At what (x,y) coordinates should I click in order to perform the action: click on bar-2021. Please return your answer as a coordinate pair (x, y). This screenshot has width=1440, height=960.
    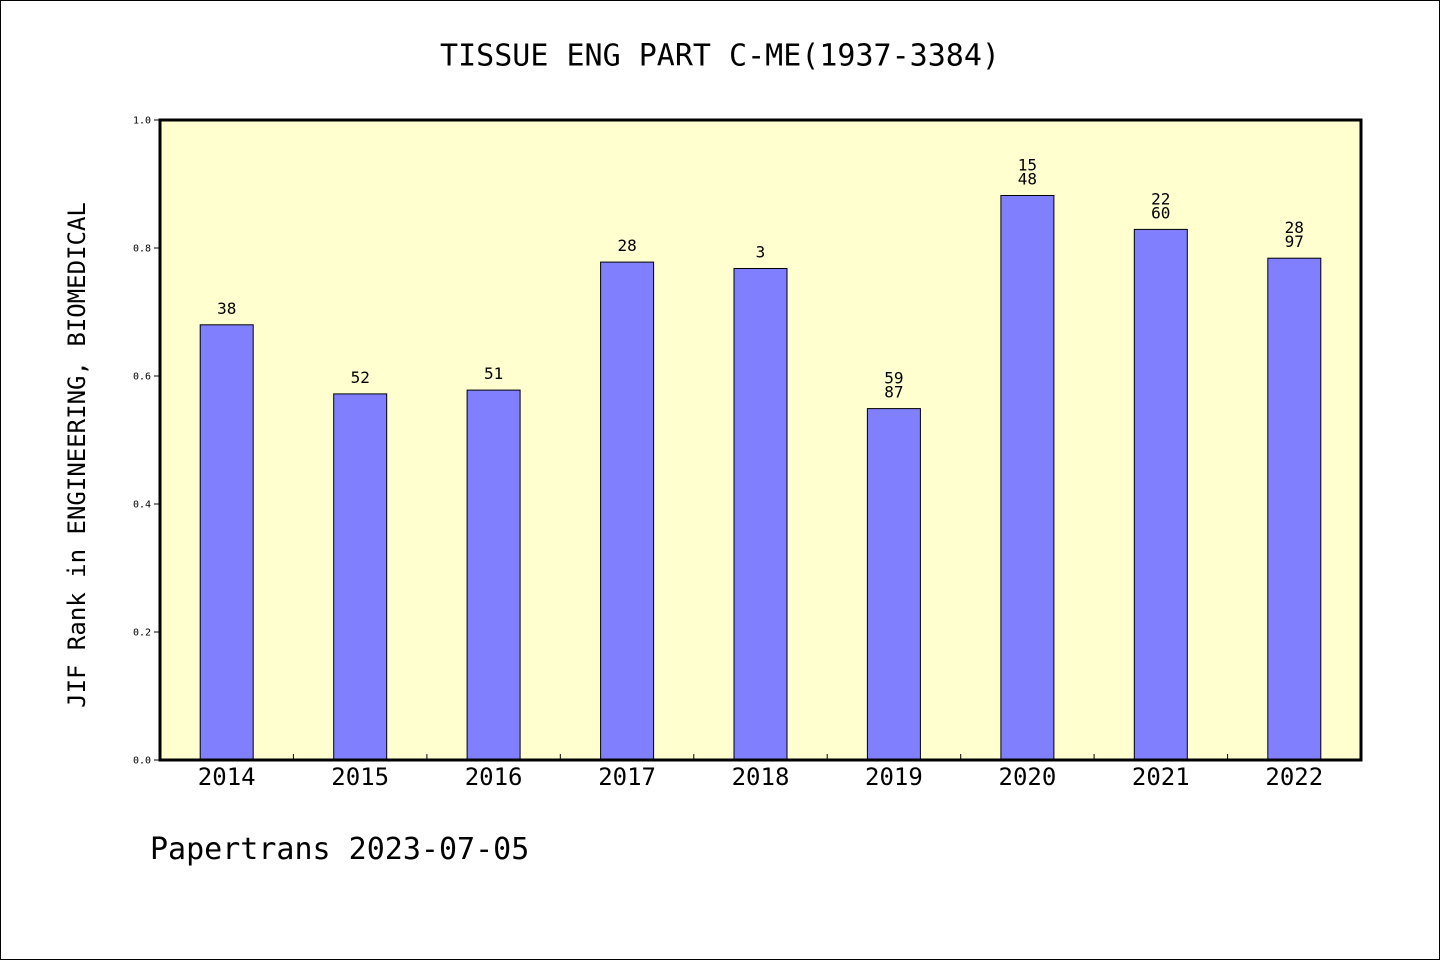
    Looking at the image, I should click on (1160, 494).